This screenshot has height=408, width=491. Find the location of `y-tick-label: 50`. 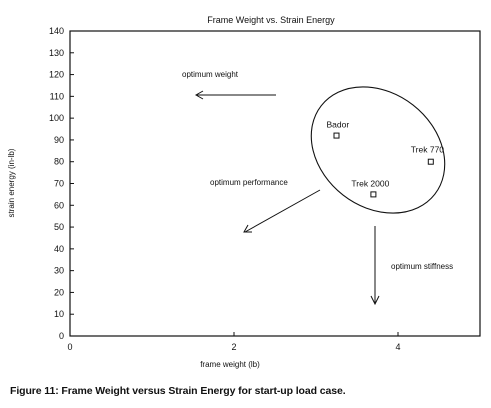

y-tick-label: 50 is located at coordinates (59, 227).